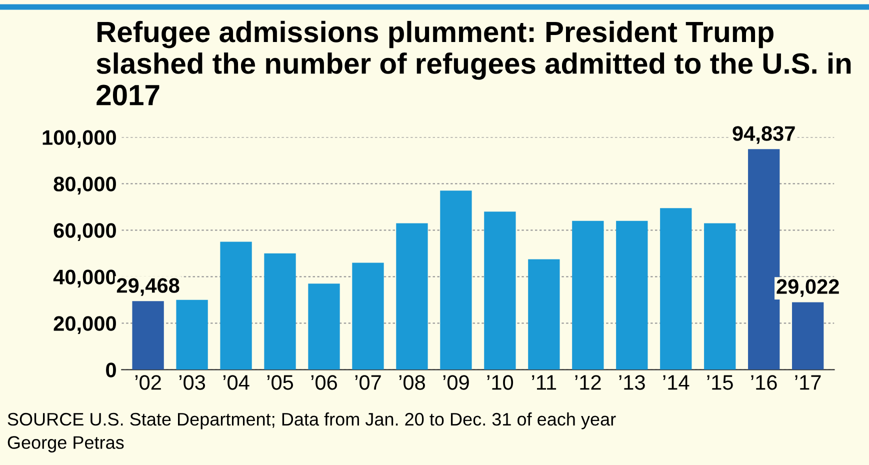 The width and height of the screenshot is (869, 465). What do you see at coordinates (85, 325) in the screenshot?
I see `y-tick-label: 20,000` at bounding box center [85, 325].